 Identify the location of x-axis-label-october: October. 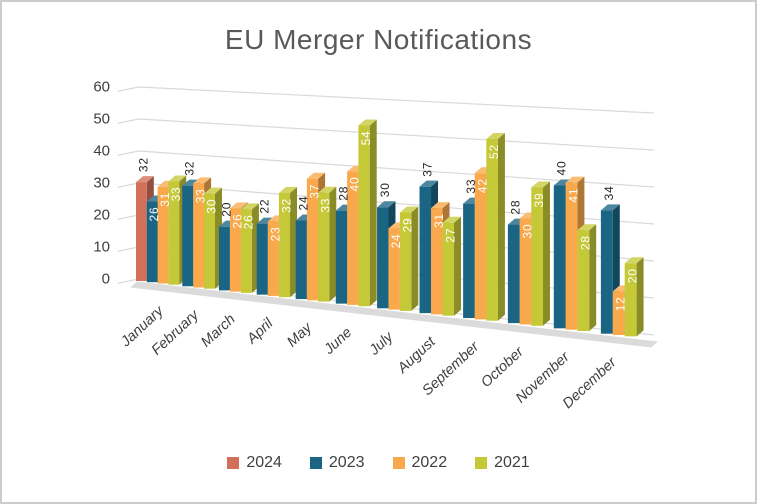
(502, 367).